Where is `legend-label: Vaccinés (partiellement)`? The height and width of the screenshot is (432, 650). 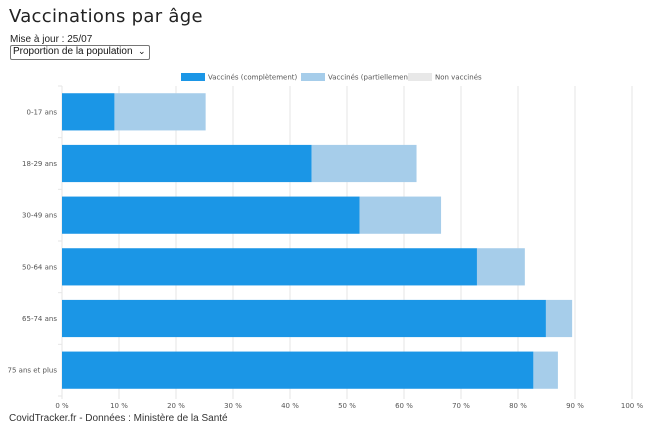
legend-label: Vaccinés (partiellement) is located at coordinates (371, 78).